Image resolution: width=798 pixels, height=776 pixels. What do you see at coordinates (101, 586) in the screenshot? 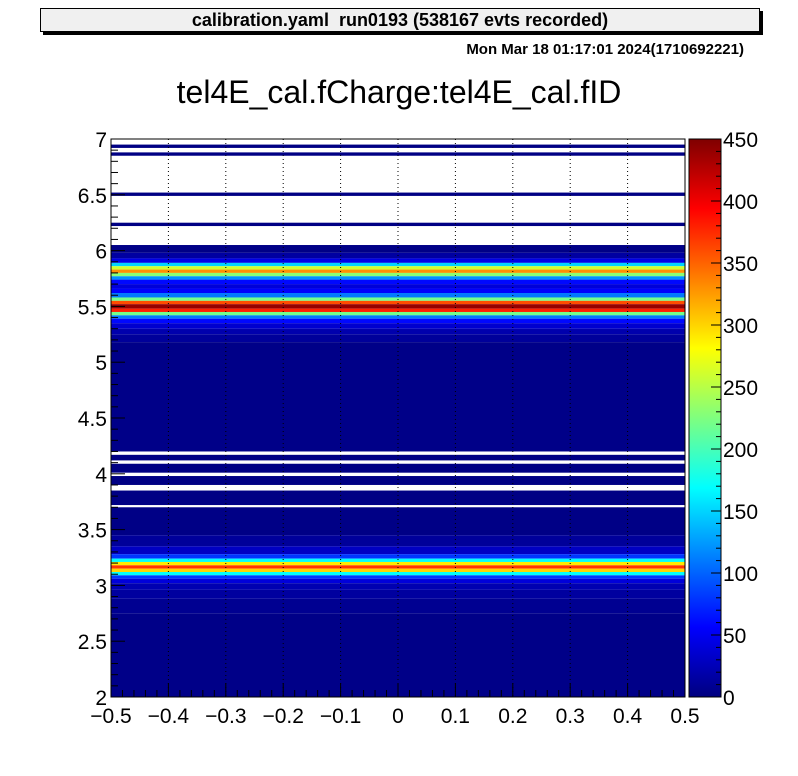
I see `y-tick-label: 3` at bounding box center [101, 586].